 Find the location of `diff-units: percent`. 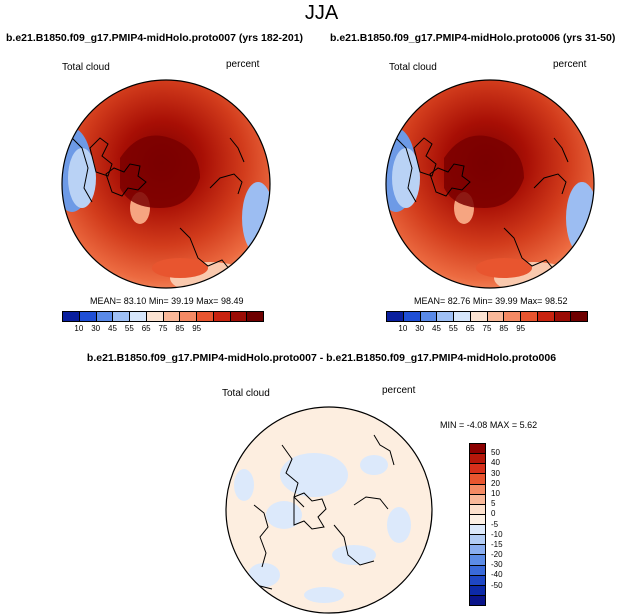

diff-units: percent is located at coordinates (399, 390).